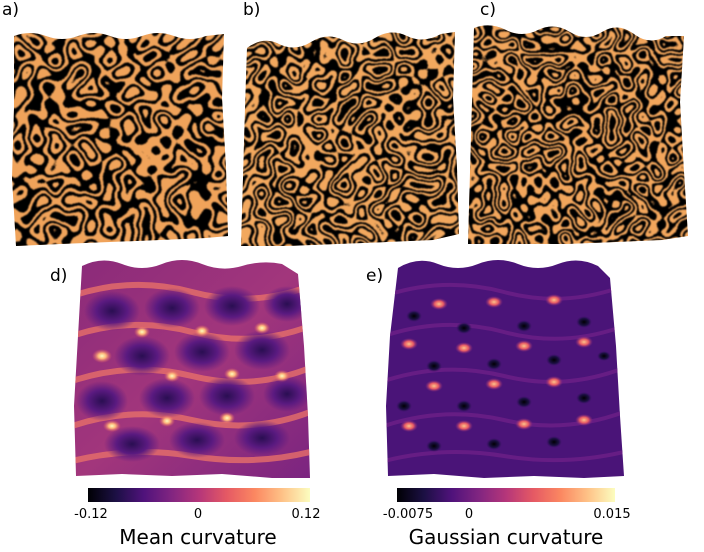  Describe the element at coordinates (199, 495) in the screenshot. I see `mean-curvature-colorbar` at that location.